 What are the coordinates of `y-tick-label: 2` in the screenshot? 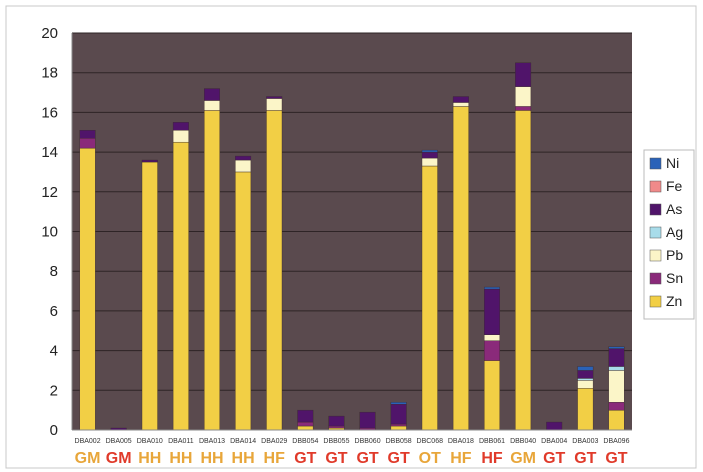 It's located at (54, 390).